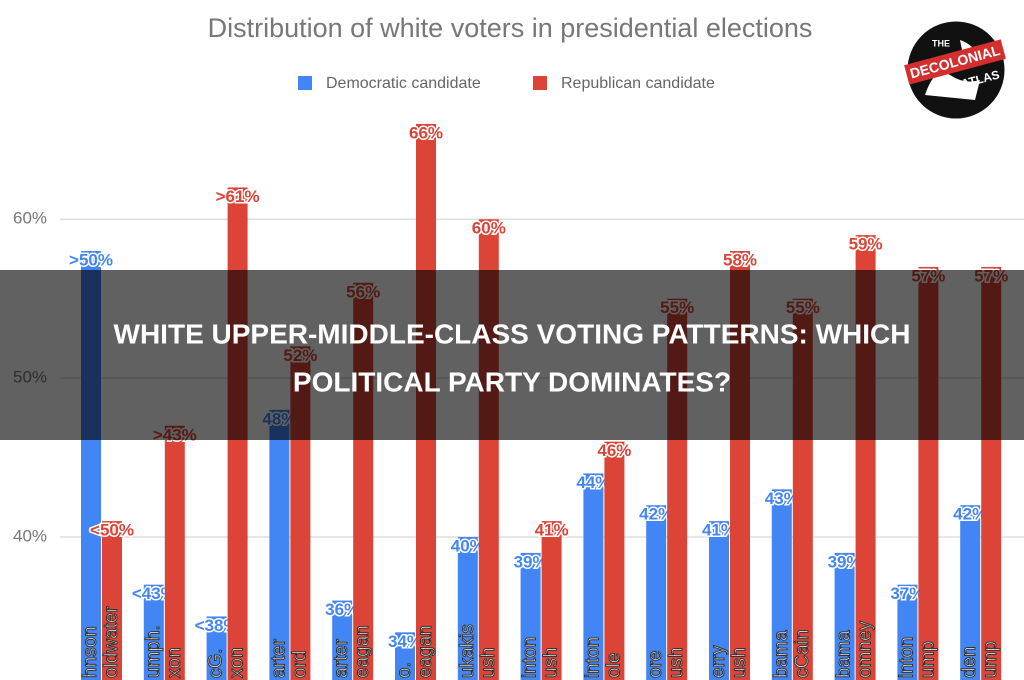  I want to click on value-label: 66%, so click(426, 132).